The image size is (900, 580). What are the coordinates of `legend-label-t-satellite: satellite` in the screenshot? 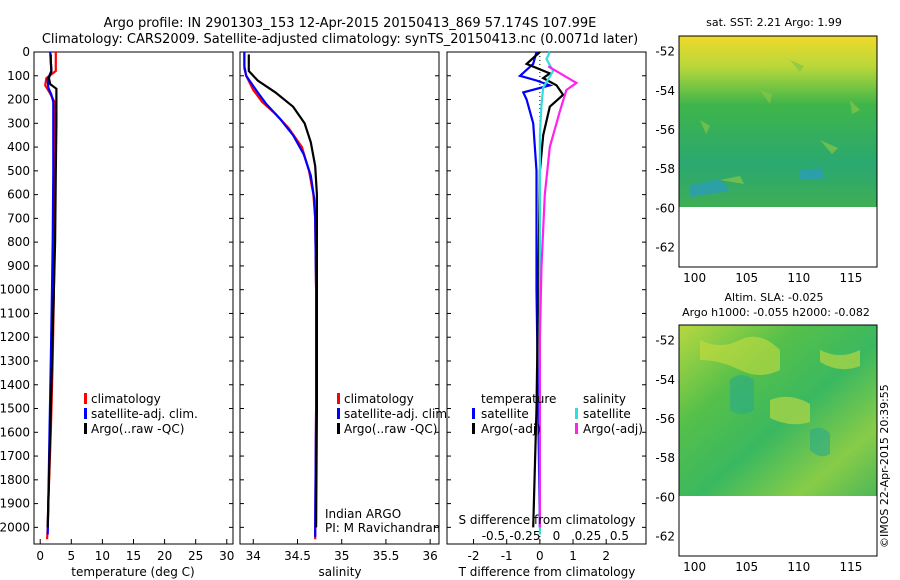 It's located at (505, 414).